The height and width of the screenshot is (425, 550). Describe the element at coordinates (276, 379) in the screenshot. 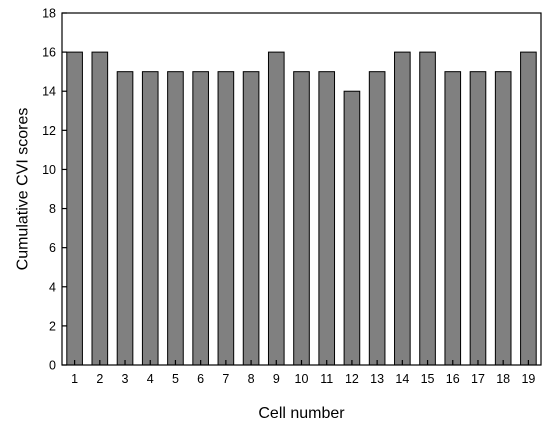

I see `x-tick-label: 9` at that location.